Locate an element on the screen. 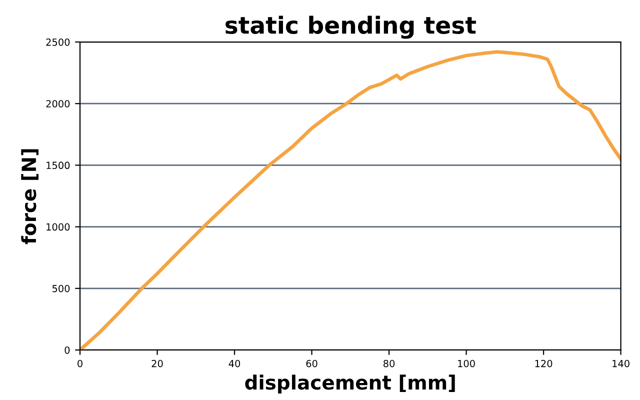  y-axis-title: force [N] is located at coordinates (29, 196).